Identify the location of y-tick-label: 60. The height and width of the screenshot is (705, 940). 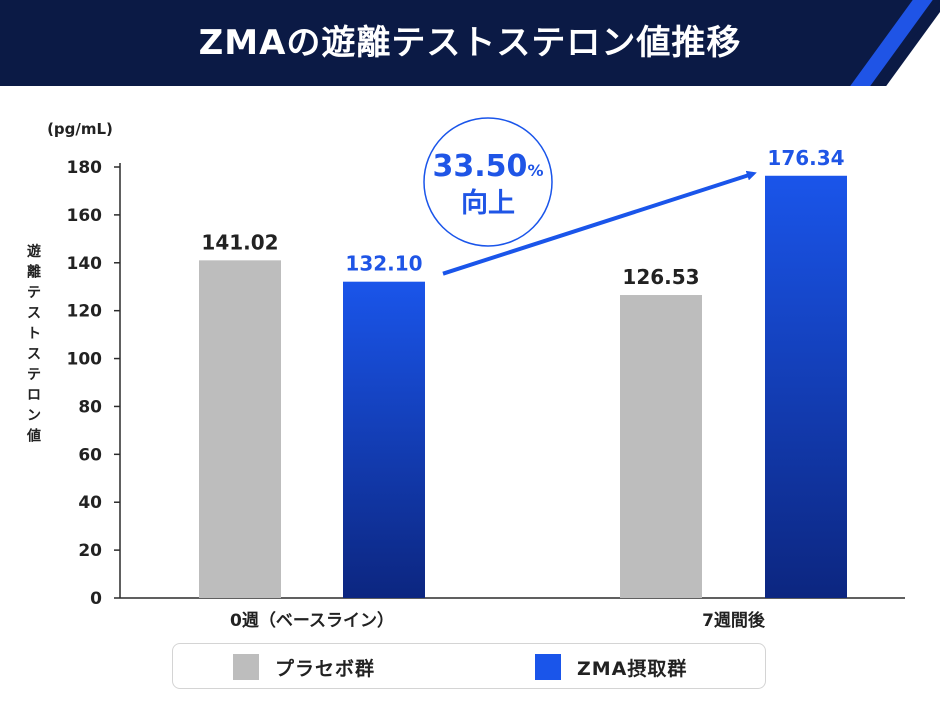
(90, 455).